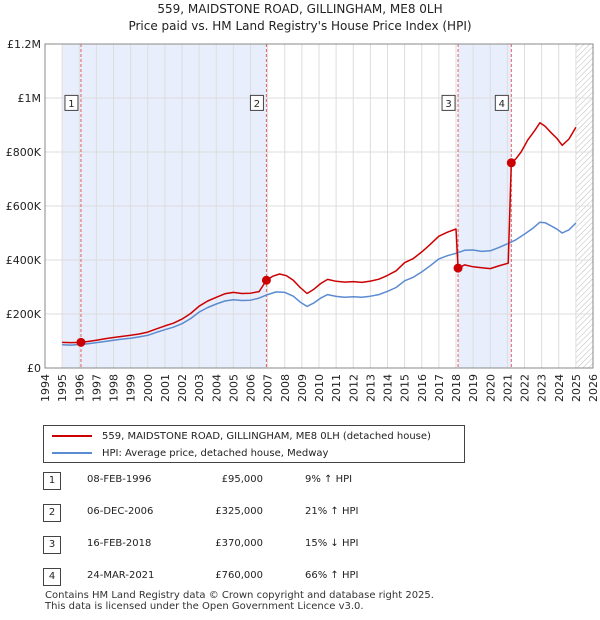 This screenshot has height=620, width=600. Describe the element at coordinates (45, 388) in the screenshot. I see `x-tick-label: 1994` at that location.